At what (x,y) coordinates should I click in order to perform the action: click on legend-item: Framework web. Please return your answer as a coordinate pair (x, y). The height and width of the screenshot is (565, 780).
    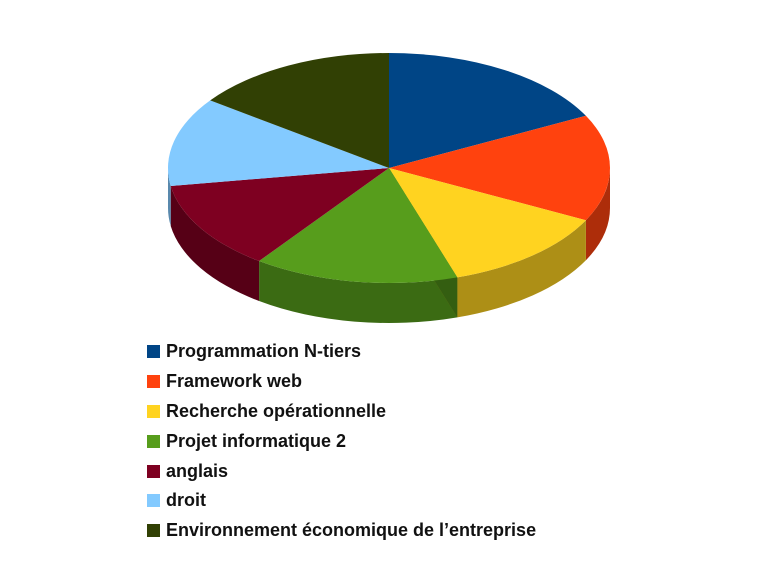
    Looking at the image, I should click on (341, 382).